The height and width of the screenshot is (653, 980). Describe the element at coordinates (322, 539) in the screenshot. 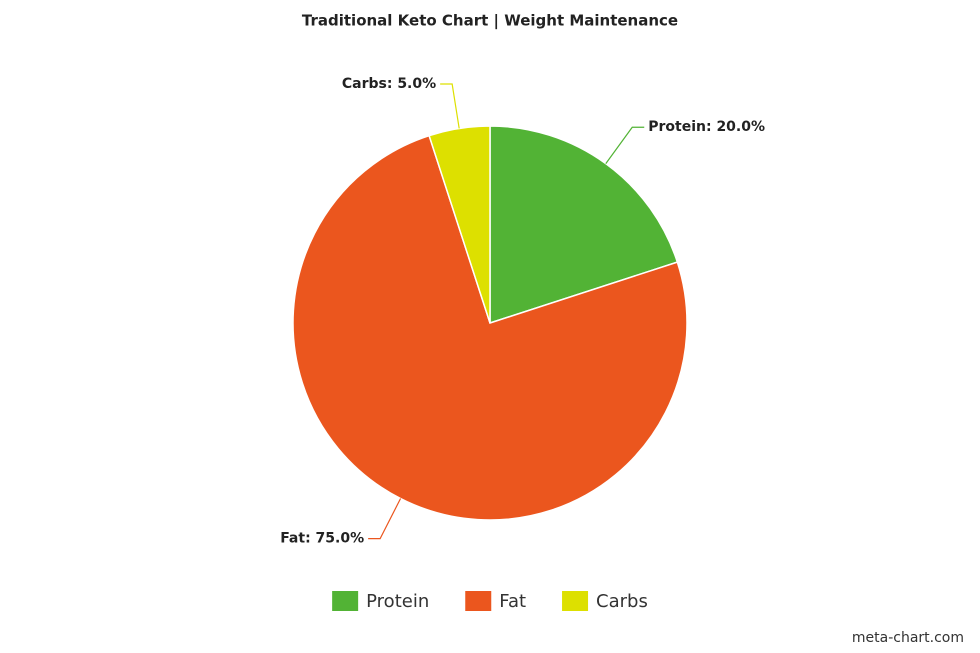

I see `data-label: Fat: 75.0%` at that location.